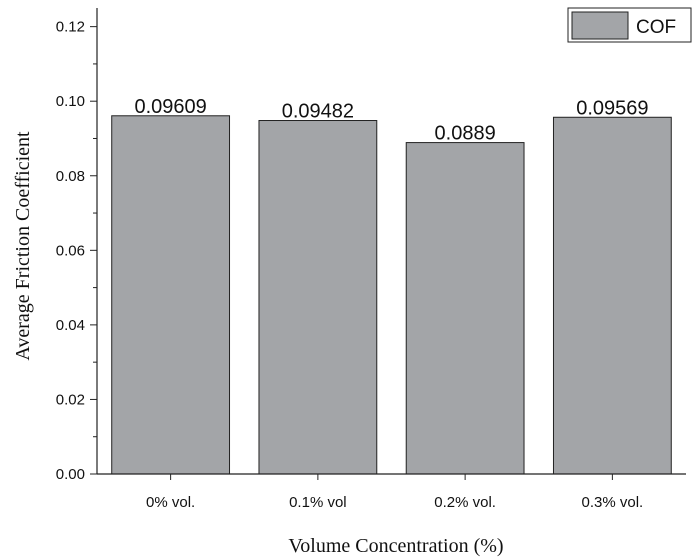  Describe the element at coordinates (70, 325) in the screenshot. I see `y-tick-label-2: 0.04` at that location.